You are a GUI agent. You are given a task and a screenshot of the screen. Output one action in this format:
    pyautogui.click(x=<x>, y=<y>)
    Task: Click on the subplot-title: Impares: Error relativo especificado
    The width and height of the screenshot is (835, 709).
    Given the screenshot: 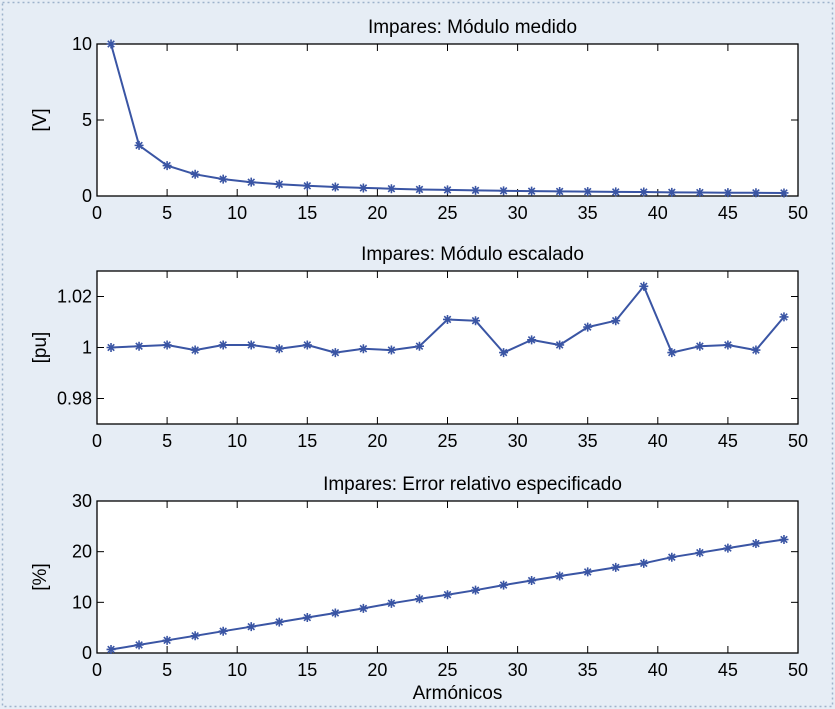 What is the action you would take?
    pyautogui.click(x=472, y=484)
    